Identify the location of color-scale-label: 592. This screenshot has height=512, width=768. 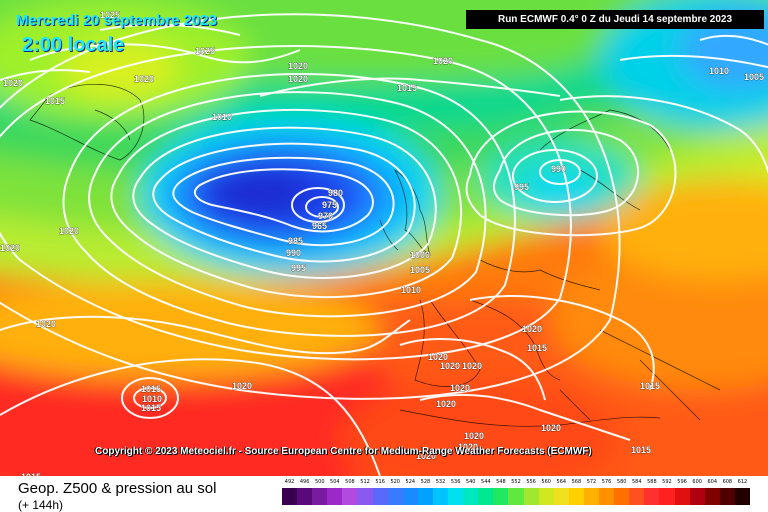
(667, 482).